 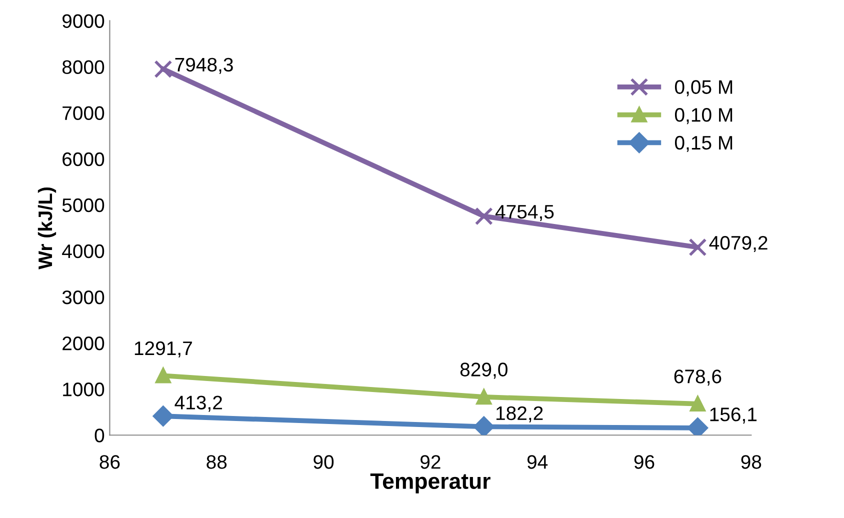 I want to click on y-tick-label: 8000, so click(x=83, y=67).